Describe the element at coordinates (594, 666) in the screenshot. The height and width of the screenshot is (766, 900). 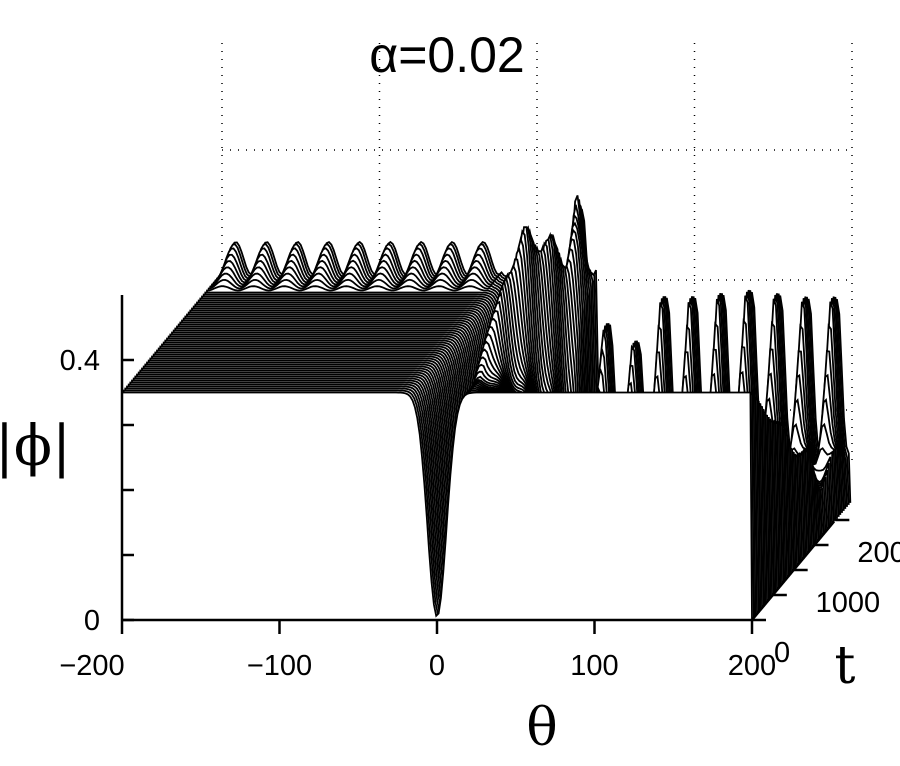
I see `x-tick-label: 100` at that location.